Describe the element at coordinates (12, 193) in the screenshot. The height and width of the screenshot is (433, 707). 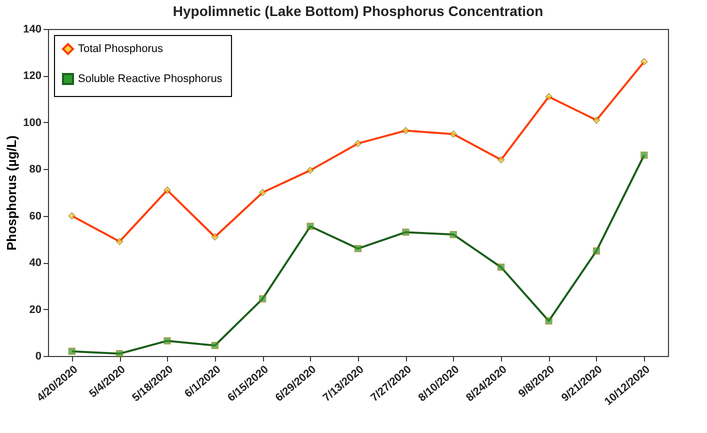
I see `y-axis-title: Phosphorus (µg/L)` at that location.